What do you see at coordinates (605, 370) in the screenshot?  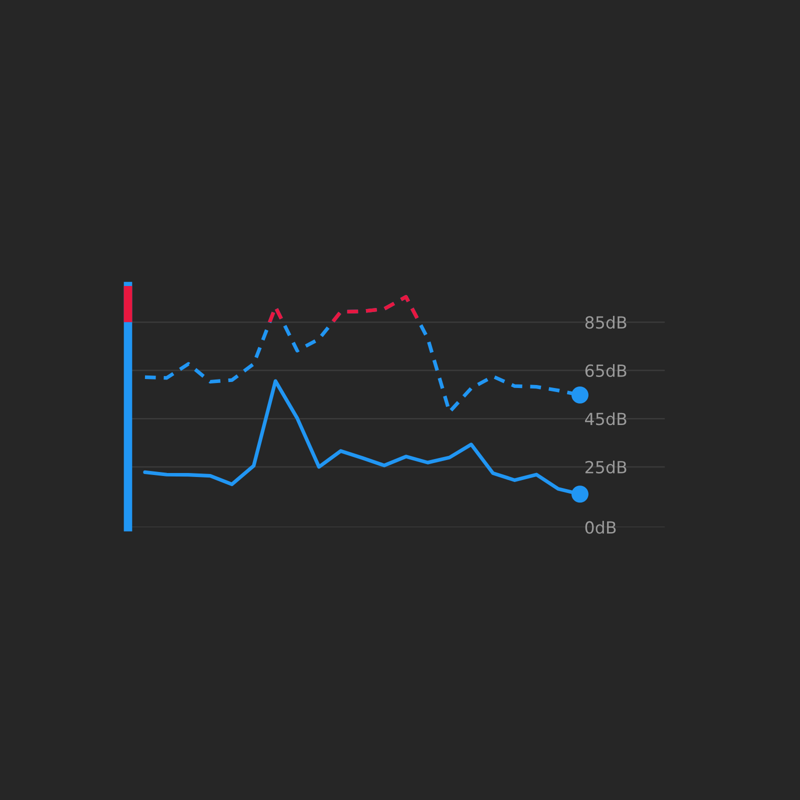 I see `y-tick-label: 65dB` at bounding box center [605, 370].